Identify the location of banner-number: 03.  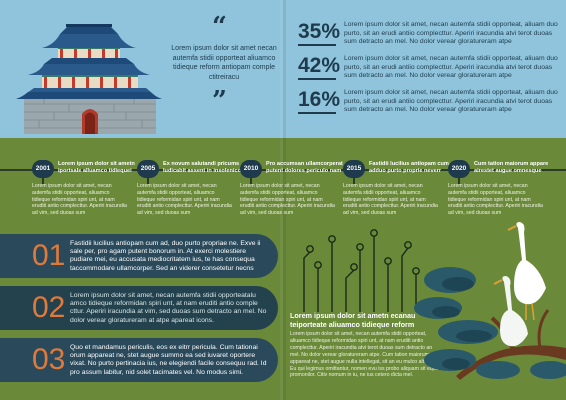
(49, 359).